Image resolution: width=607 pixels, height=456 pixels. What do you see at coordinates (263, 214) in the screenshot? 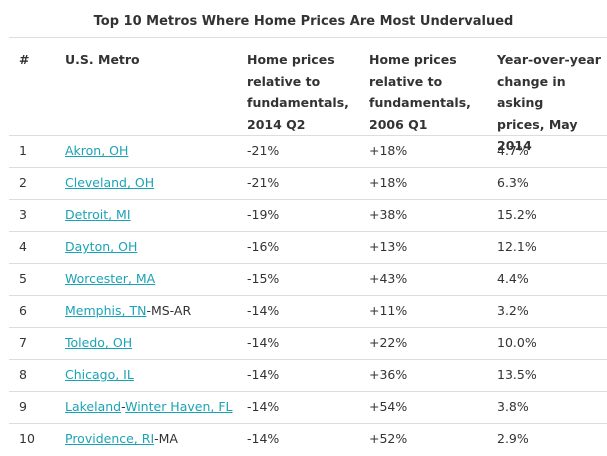
I see `rel-2014-value: -19%` at bounding box center [263, 214].